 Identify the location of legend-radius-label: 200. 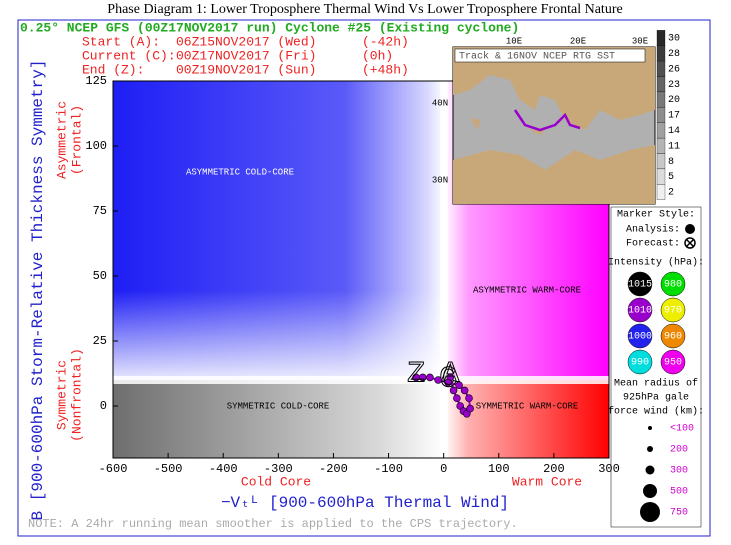
(679, 450).